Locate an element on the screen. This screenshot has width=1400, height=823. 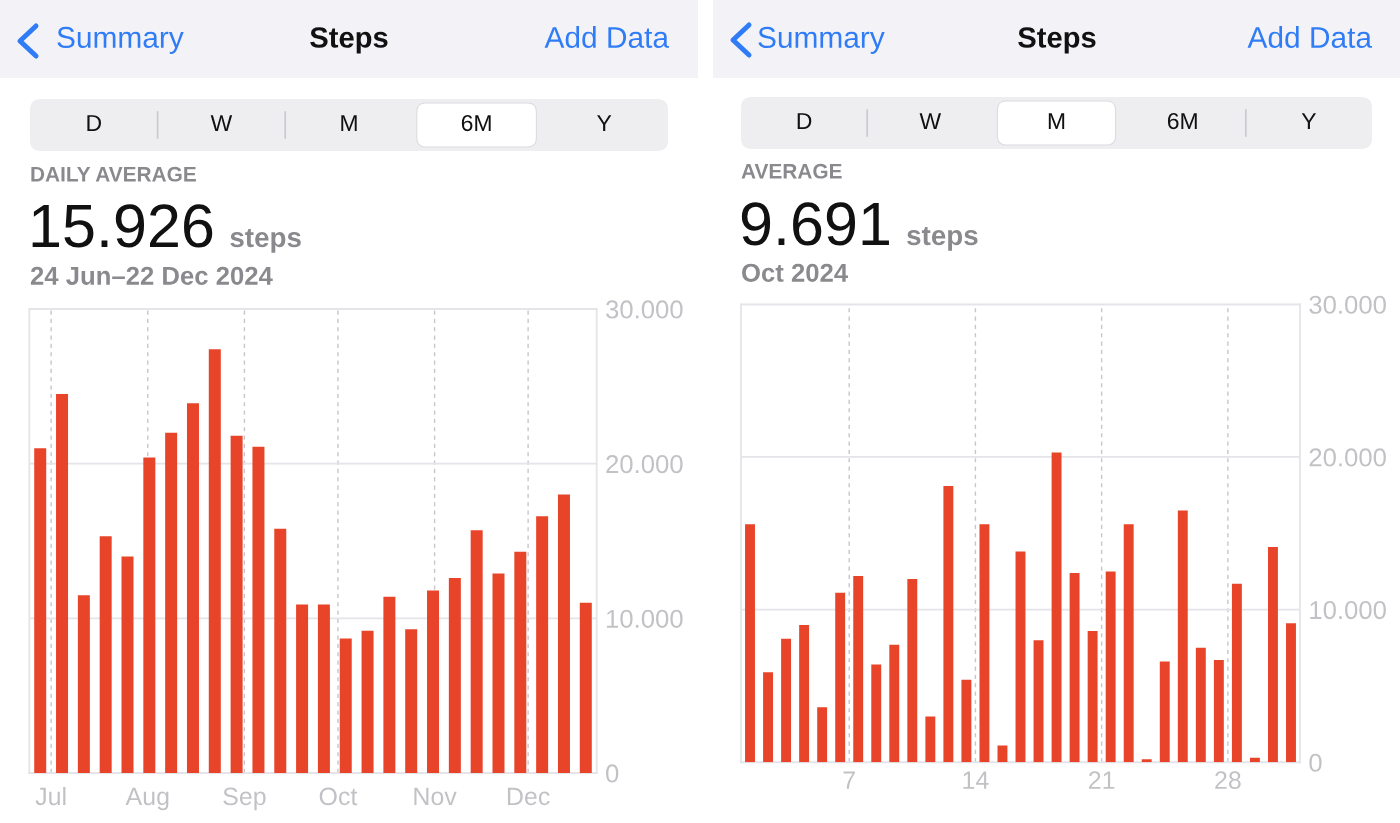
text: 15.926 is located at coordinates (122, 226).